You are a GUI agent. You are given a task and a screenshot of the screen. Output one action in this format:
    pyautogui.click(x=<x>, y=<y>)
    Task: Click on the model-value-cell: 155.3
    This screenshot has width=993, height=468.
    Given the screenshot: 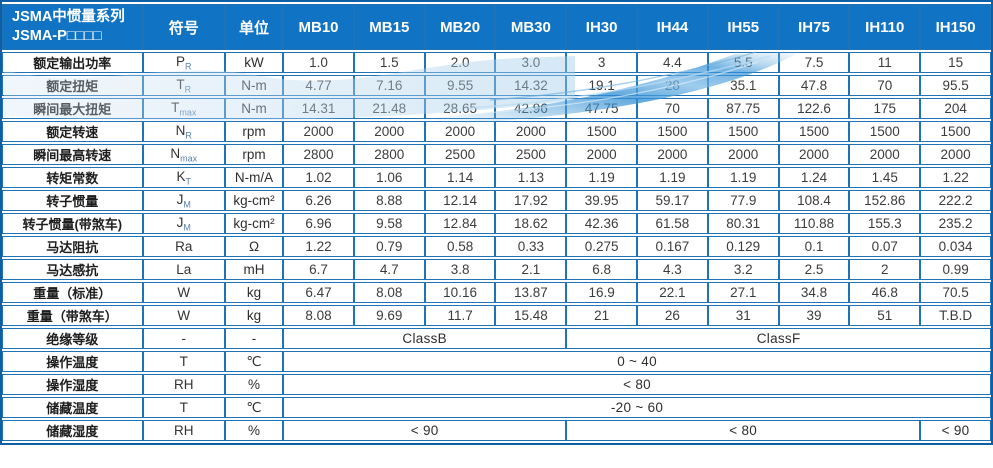 What is the action you would take?
    pyautogui.click(x=885, y=223)
    